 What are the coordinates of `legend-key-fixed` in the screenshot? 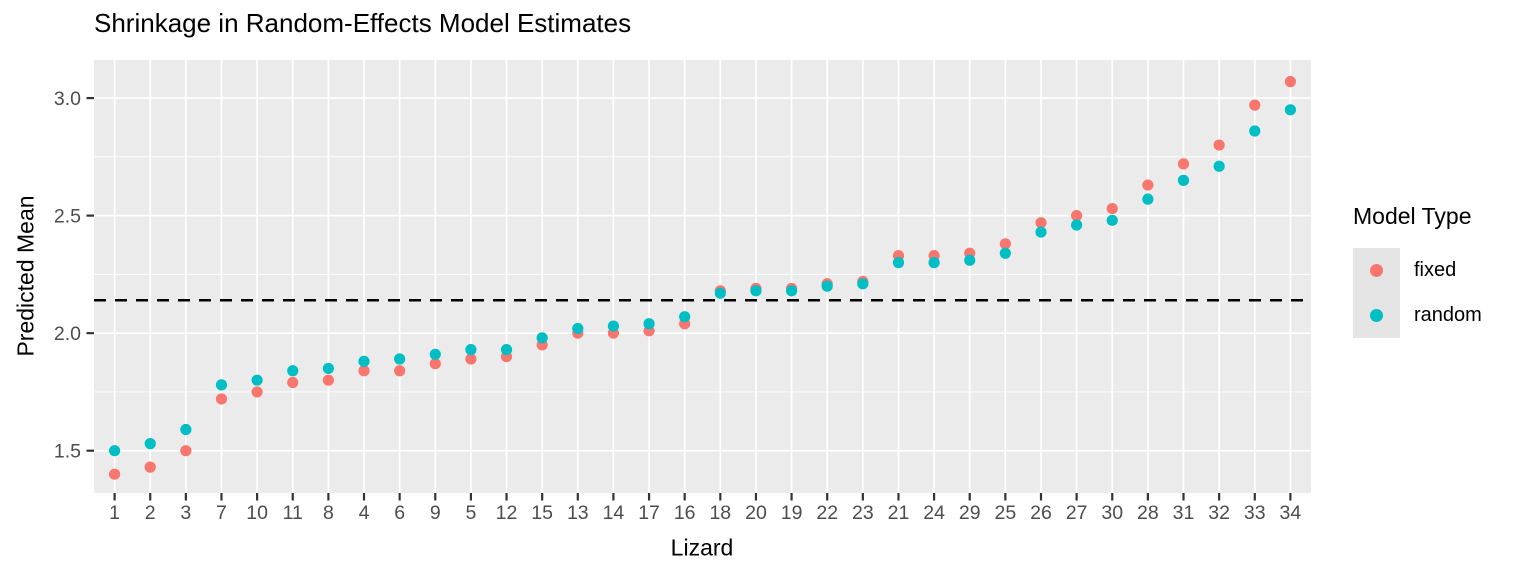 It's located at (1376, 270).